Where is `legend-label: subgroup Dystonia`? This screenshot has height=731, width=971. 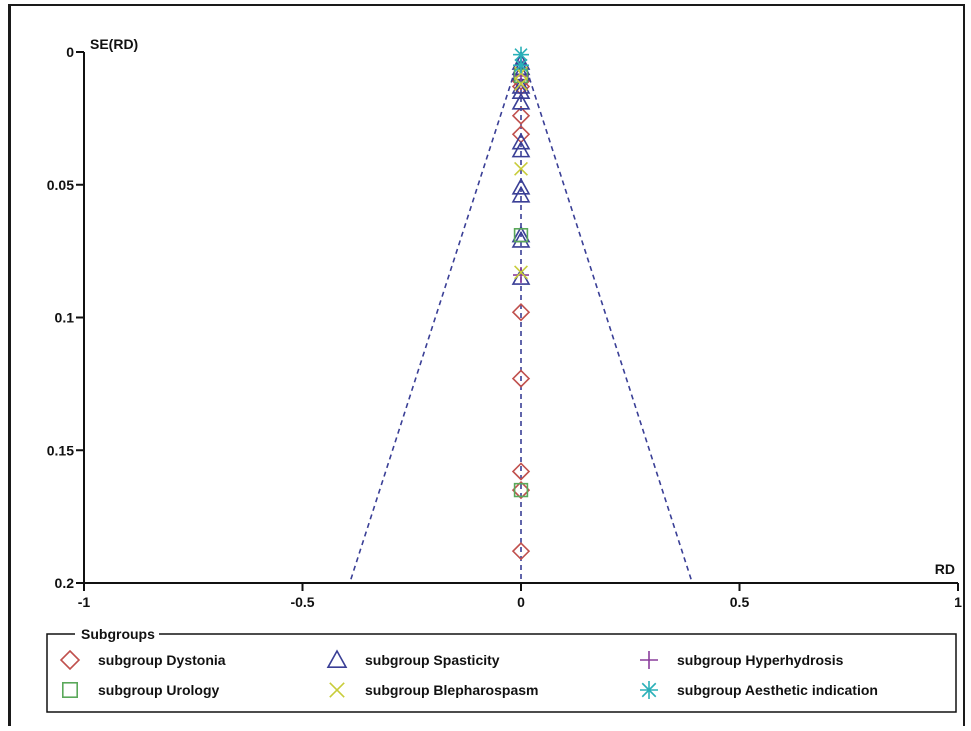 legend-label: subgroup Dystonia is located at coordinates (162, 660).